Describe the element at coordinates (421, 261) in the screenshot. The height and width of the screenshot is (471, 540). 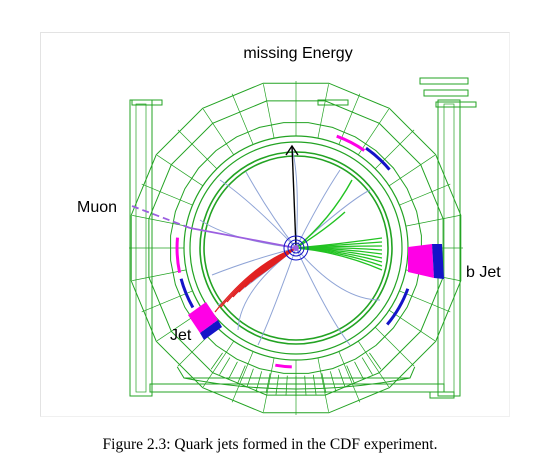
I see `b-jet-energy-tower` at that location.